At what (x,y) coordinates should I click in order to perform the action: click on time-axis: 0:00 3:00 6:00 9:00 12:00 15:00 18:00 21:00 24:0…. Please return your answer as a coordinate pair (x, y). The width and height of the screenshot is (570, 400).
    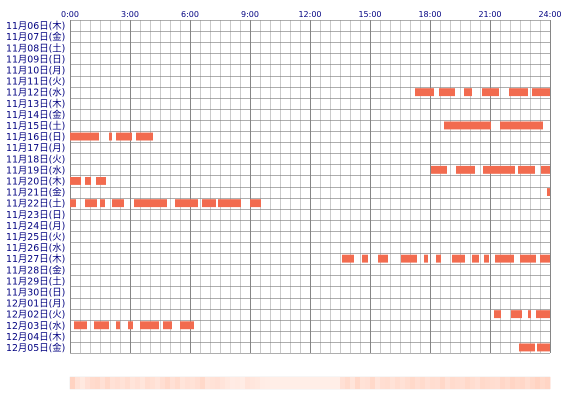
    Looking at the image, I should click on (311, 14).